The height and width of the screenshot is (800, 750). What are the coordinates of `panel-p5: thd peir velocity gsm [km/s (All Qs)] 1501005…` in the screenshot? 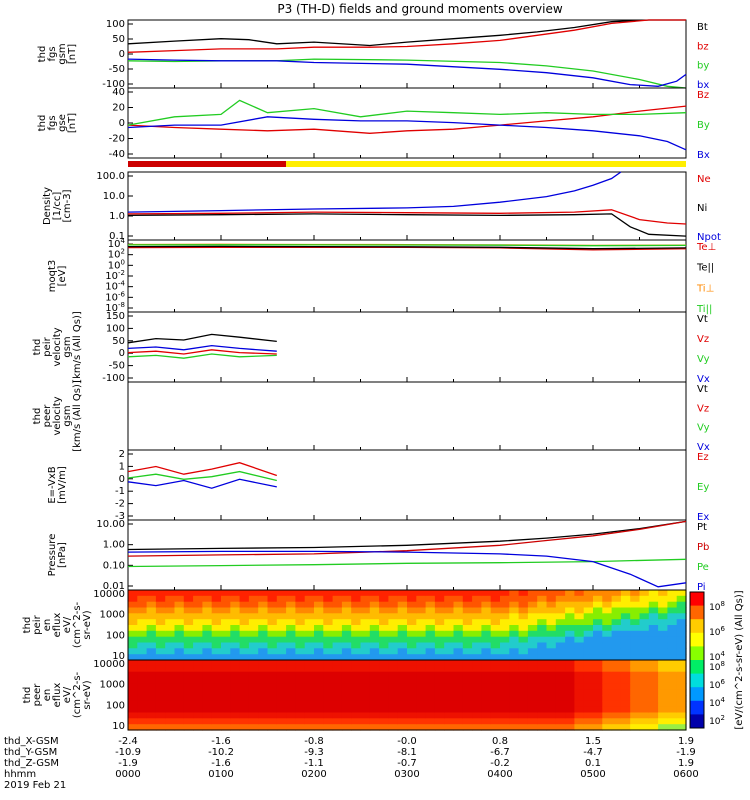 It's located at (371, 348).